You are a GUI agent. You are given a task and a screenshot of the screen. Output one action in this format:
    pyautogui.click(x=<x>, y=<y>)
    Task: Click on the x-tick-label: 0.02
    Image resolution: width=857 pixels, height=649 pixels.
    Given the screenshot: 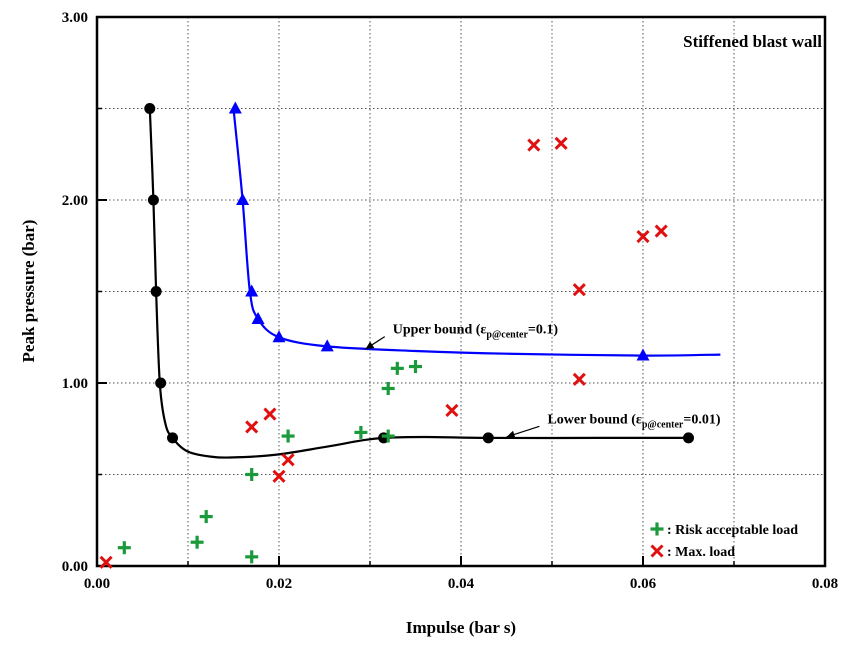 What is the action you would take?
    pyautogui.click(x=279, y=584)
    